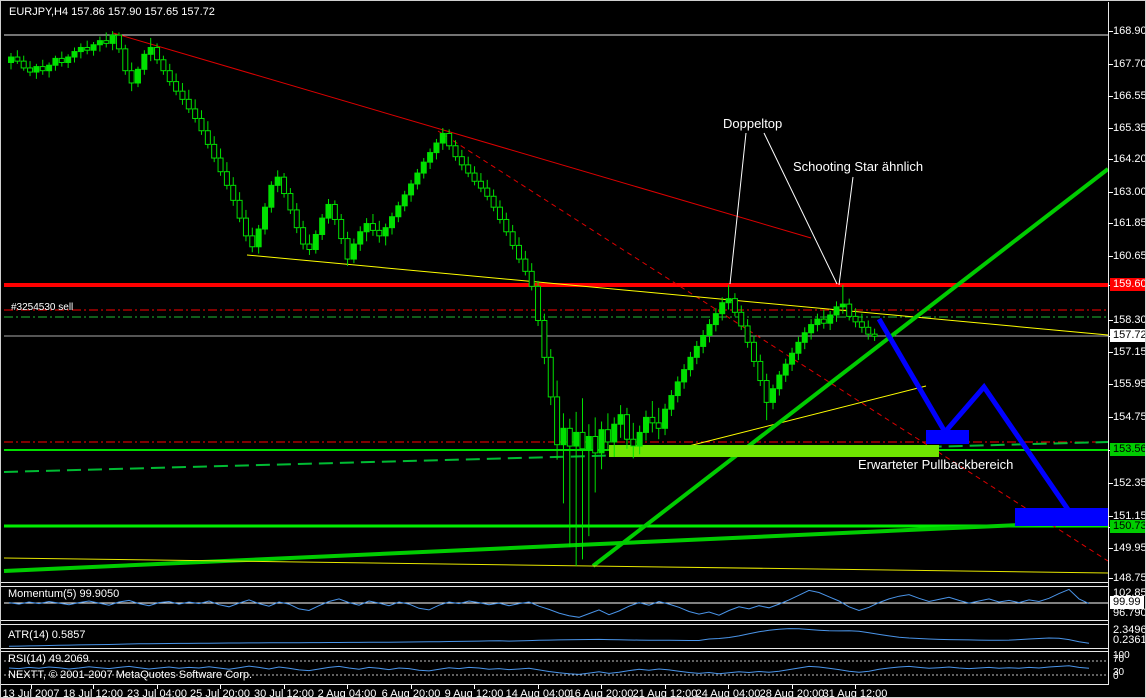 The image size is (1146, 698). I want to click on time-label: 30 Jul 12:00, so click(284, 693).